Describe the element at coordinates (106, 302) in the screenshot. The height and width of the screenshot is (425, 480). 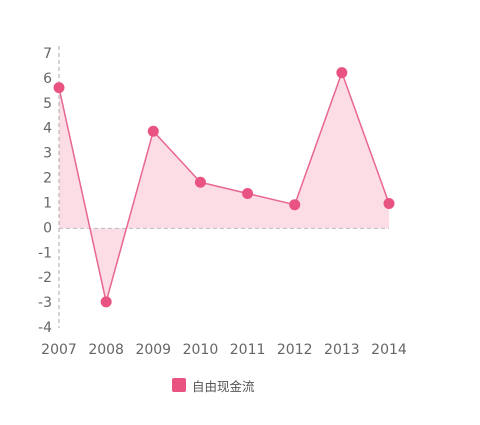
I see `data-point-2008` at that location.